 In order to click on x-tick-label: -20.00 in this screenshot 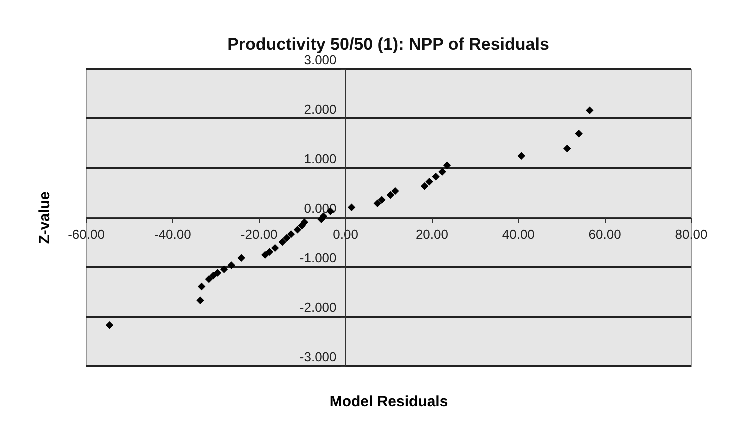, I will do `click(259, 234)`.